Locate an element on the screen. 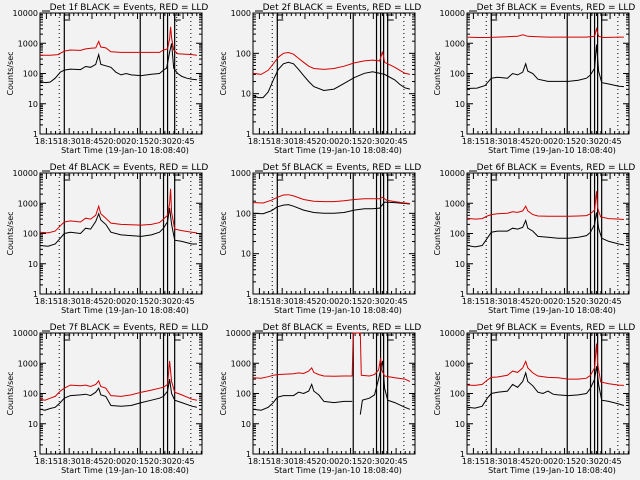  chart-title: Det 9f BLACK = Events, RED = LLD is located at coordinates (556, 328).